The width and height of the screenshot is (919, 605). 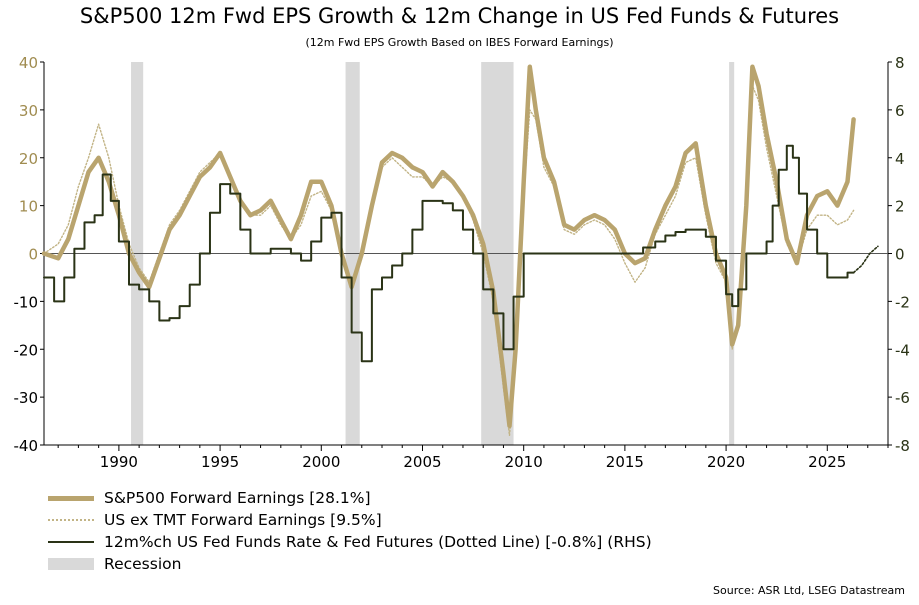 I want to click on x-tick-label: 2020, so click(x=726, y=462).